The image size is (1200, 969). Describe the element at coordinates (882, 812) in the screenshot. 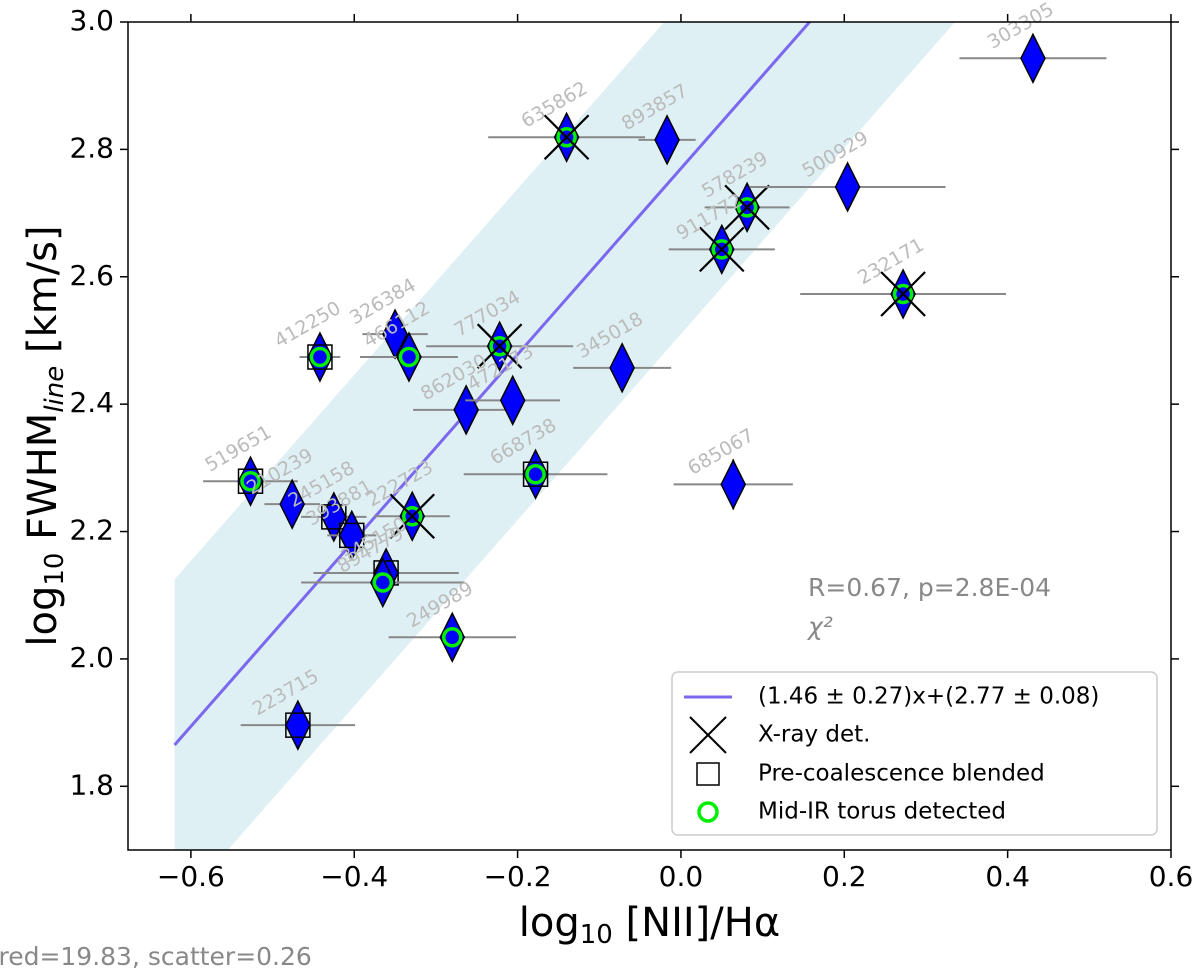

I see `legend-label: Mid-IR torus detected` at that location.